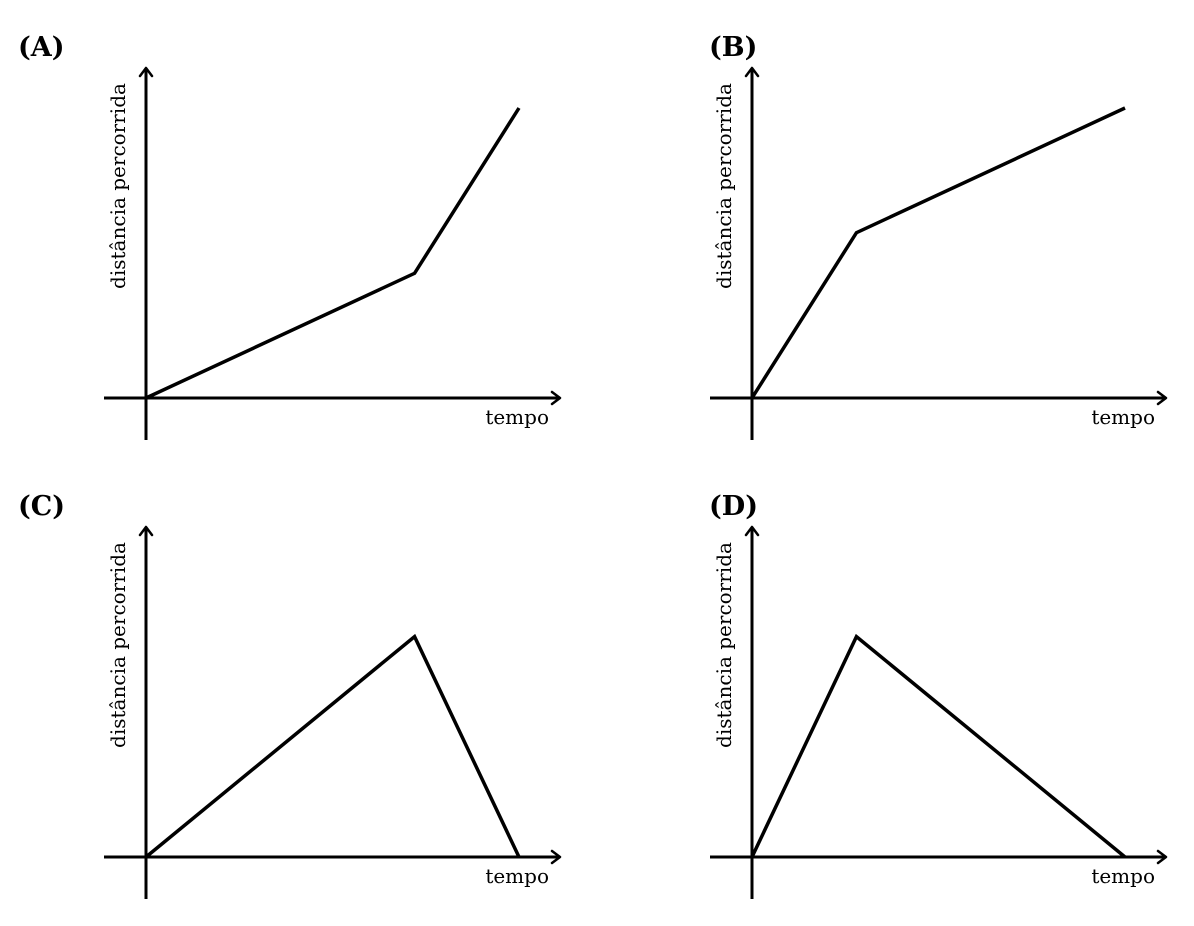  Describe the element at coordinates (41, 47) in the screenshot. I see `panel-label-a: (A)` at that location.